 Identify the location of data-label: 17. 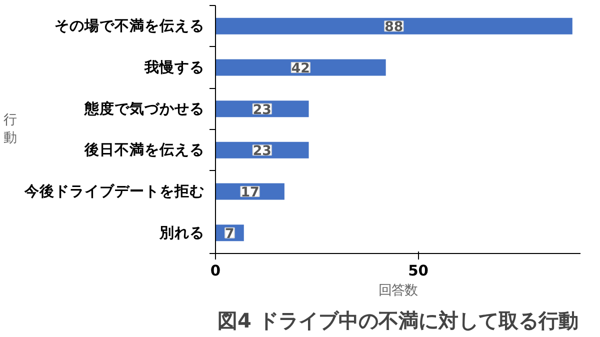
(250, 193).